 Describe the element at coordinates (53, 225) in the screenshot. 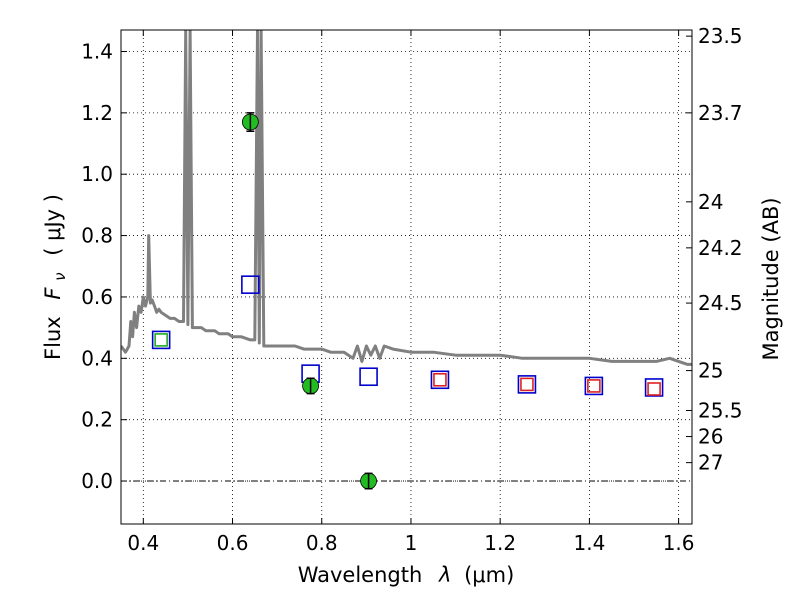

I see `y-axis-label-unit: ( μJy )` at that location.